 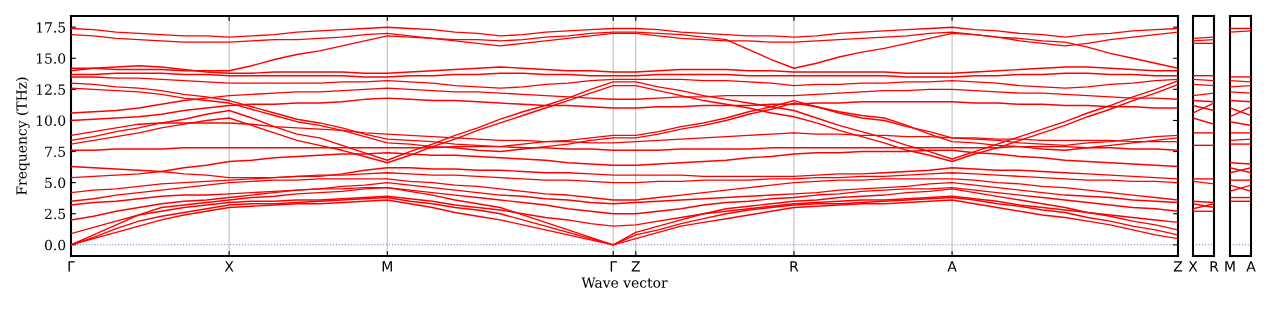 I want to click on y-tick-label: 17.5, so click(x=51, y=27).